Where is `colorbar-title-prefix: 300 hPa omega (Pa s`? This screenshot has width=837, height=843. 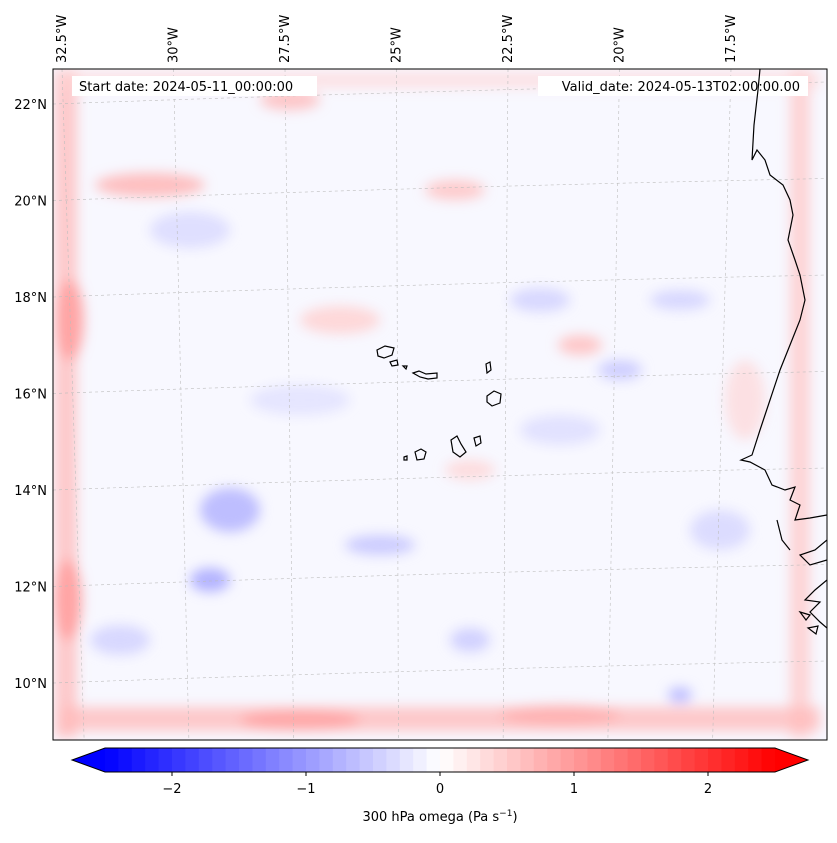
colorbar-title-prefix: 300 hPa omega (Pa s is located at coordinates (430, 817).